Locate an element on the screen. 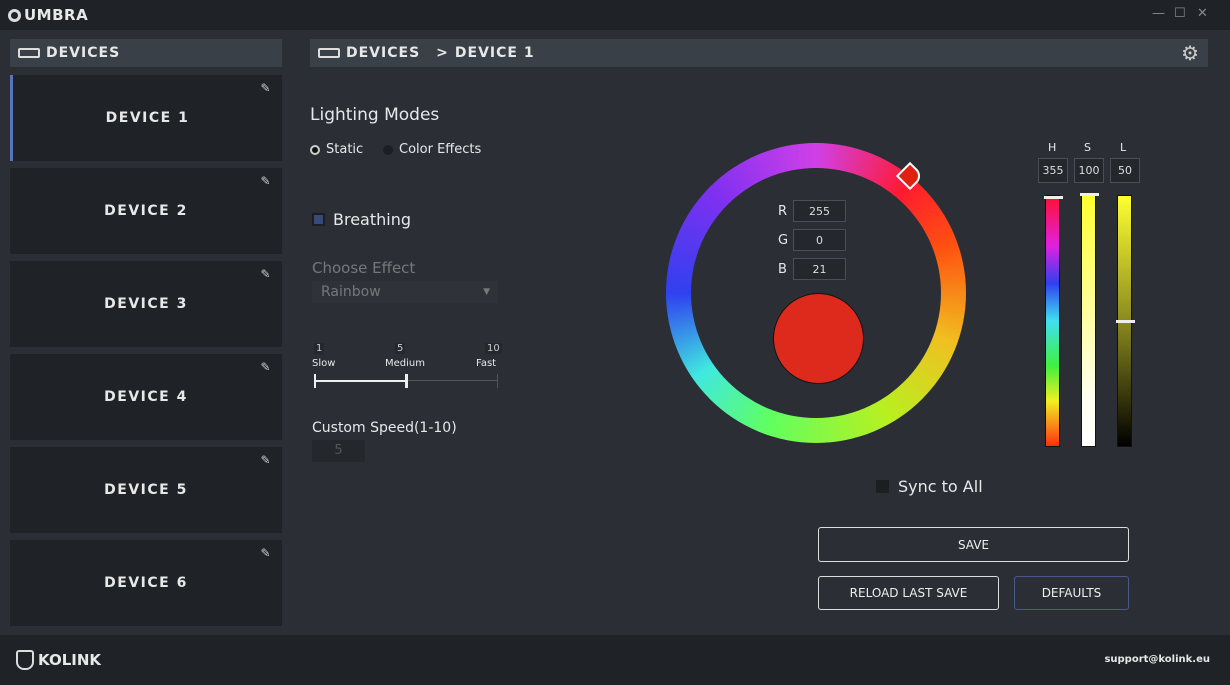 The image size is (1230, 685). g-input: 0 is located at coordinates (819, 240).